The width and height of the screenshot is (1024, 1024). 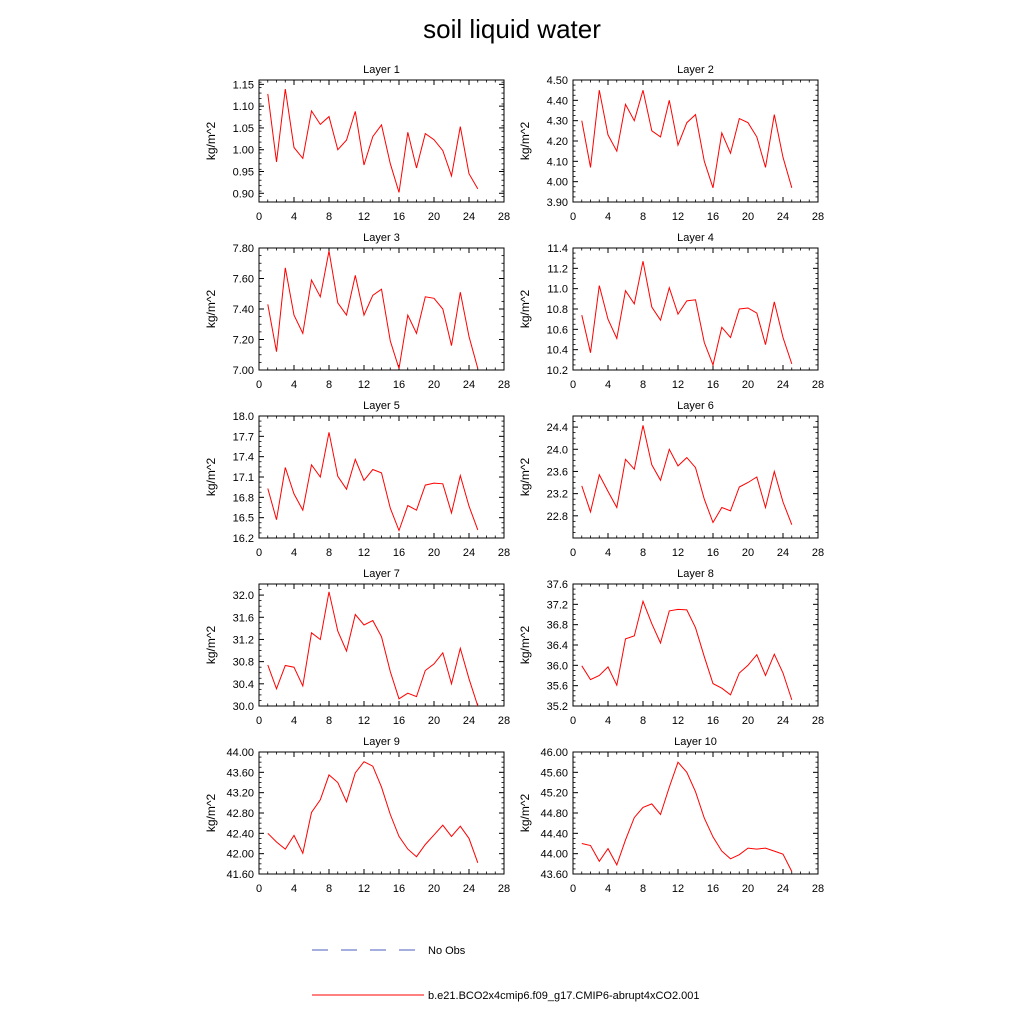 I want to click on y-tick-label: 4.20, so click(x=557, y=142).